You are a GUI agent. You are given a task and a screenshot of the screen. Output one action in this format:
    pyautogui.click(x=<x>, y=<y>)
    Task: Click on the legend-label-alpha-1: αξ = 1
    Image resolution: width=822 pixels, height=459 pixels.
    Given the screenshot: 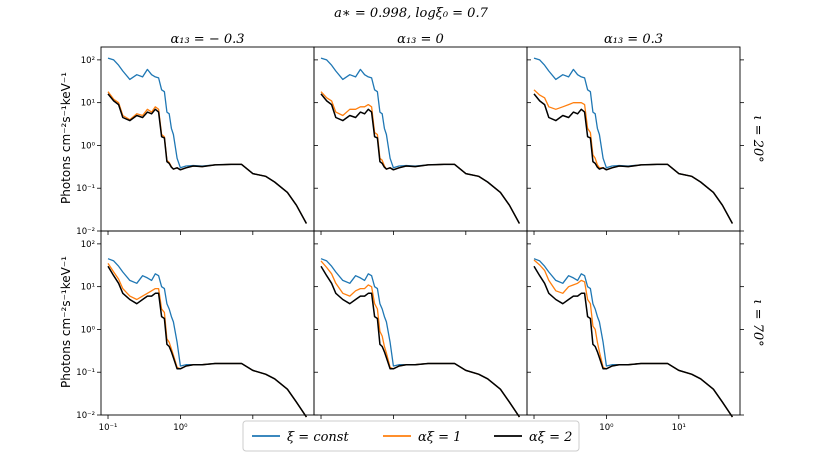 What is the action you would take?
    pyautogui.click(x=439, y=437)
    